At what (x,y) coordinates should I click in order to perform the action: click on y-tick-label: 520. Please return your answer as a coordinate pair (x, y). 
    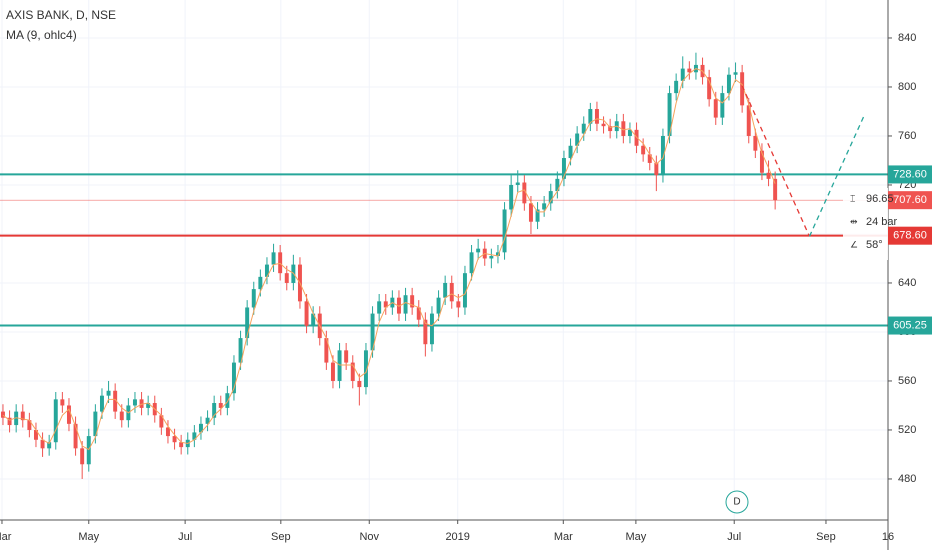
    Looking at the image, I should click on (907, 430).